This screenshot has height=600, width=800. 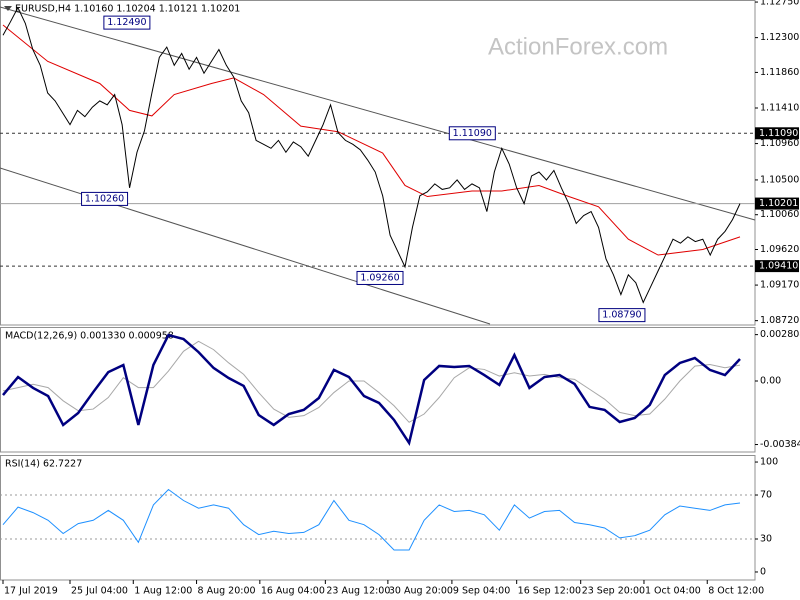 I want to click on annotation-label: 1.09260, so click(x=379, y=277).